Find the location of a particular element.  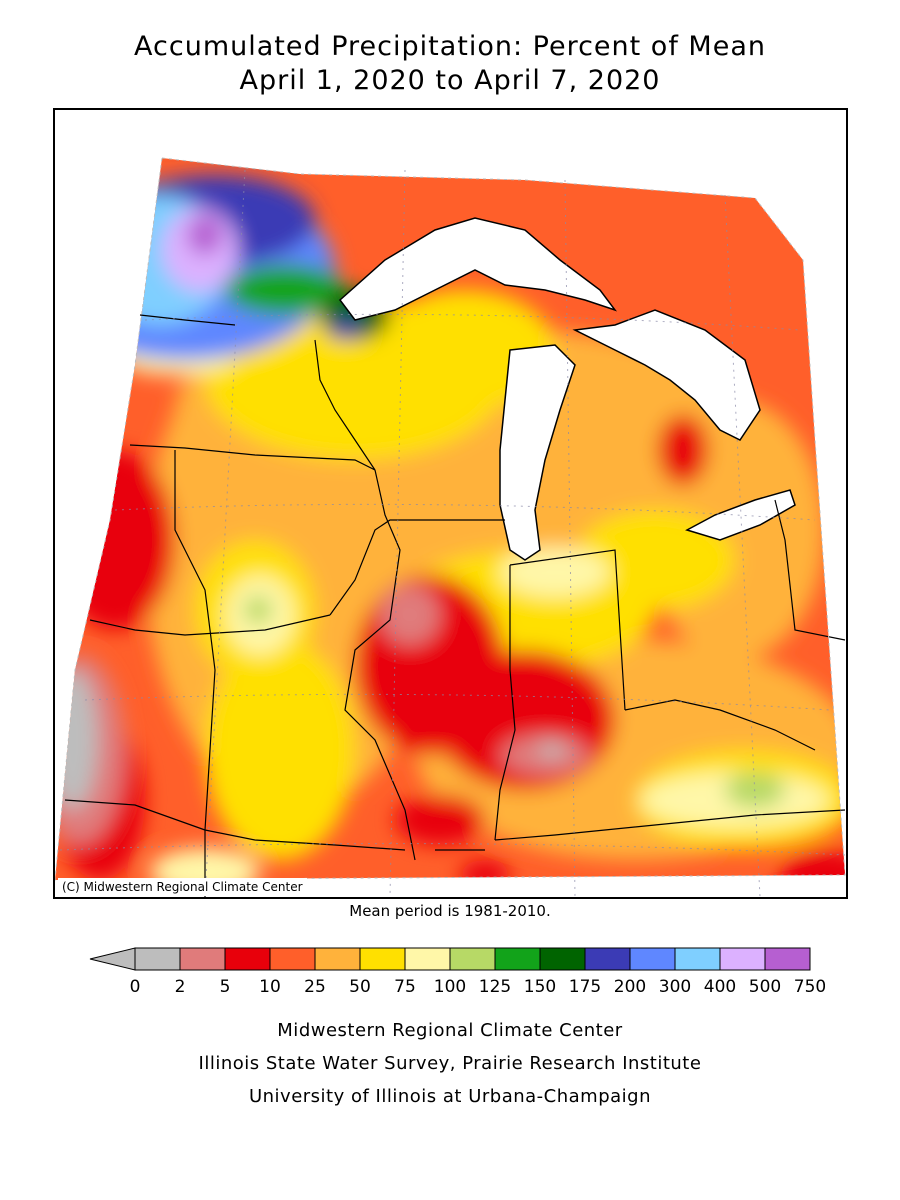

legend-tick-label: 75 is located at coordinates (405, 987).